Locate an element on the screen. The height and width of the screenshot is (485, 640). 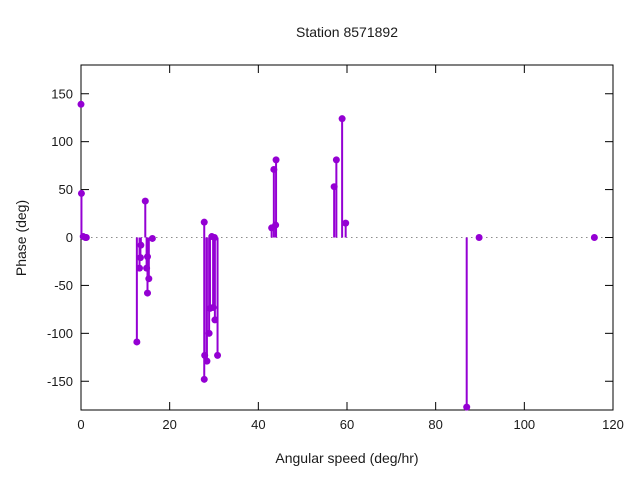
y-tick-label: 0 is located at coordinates (69, 237).